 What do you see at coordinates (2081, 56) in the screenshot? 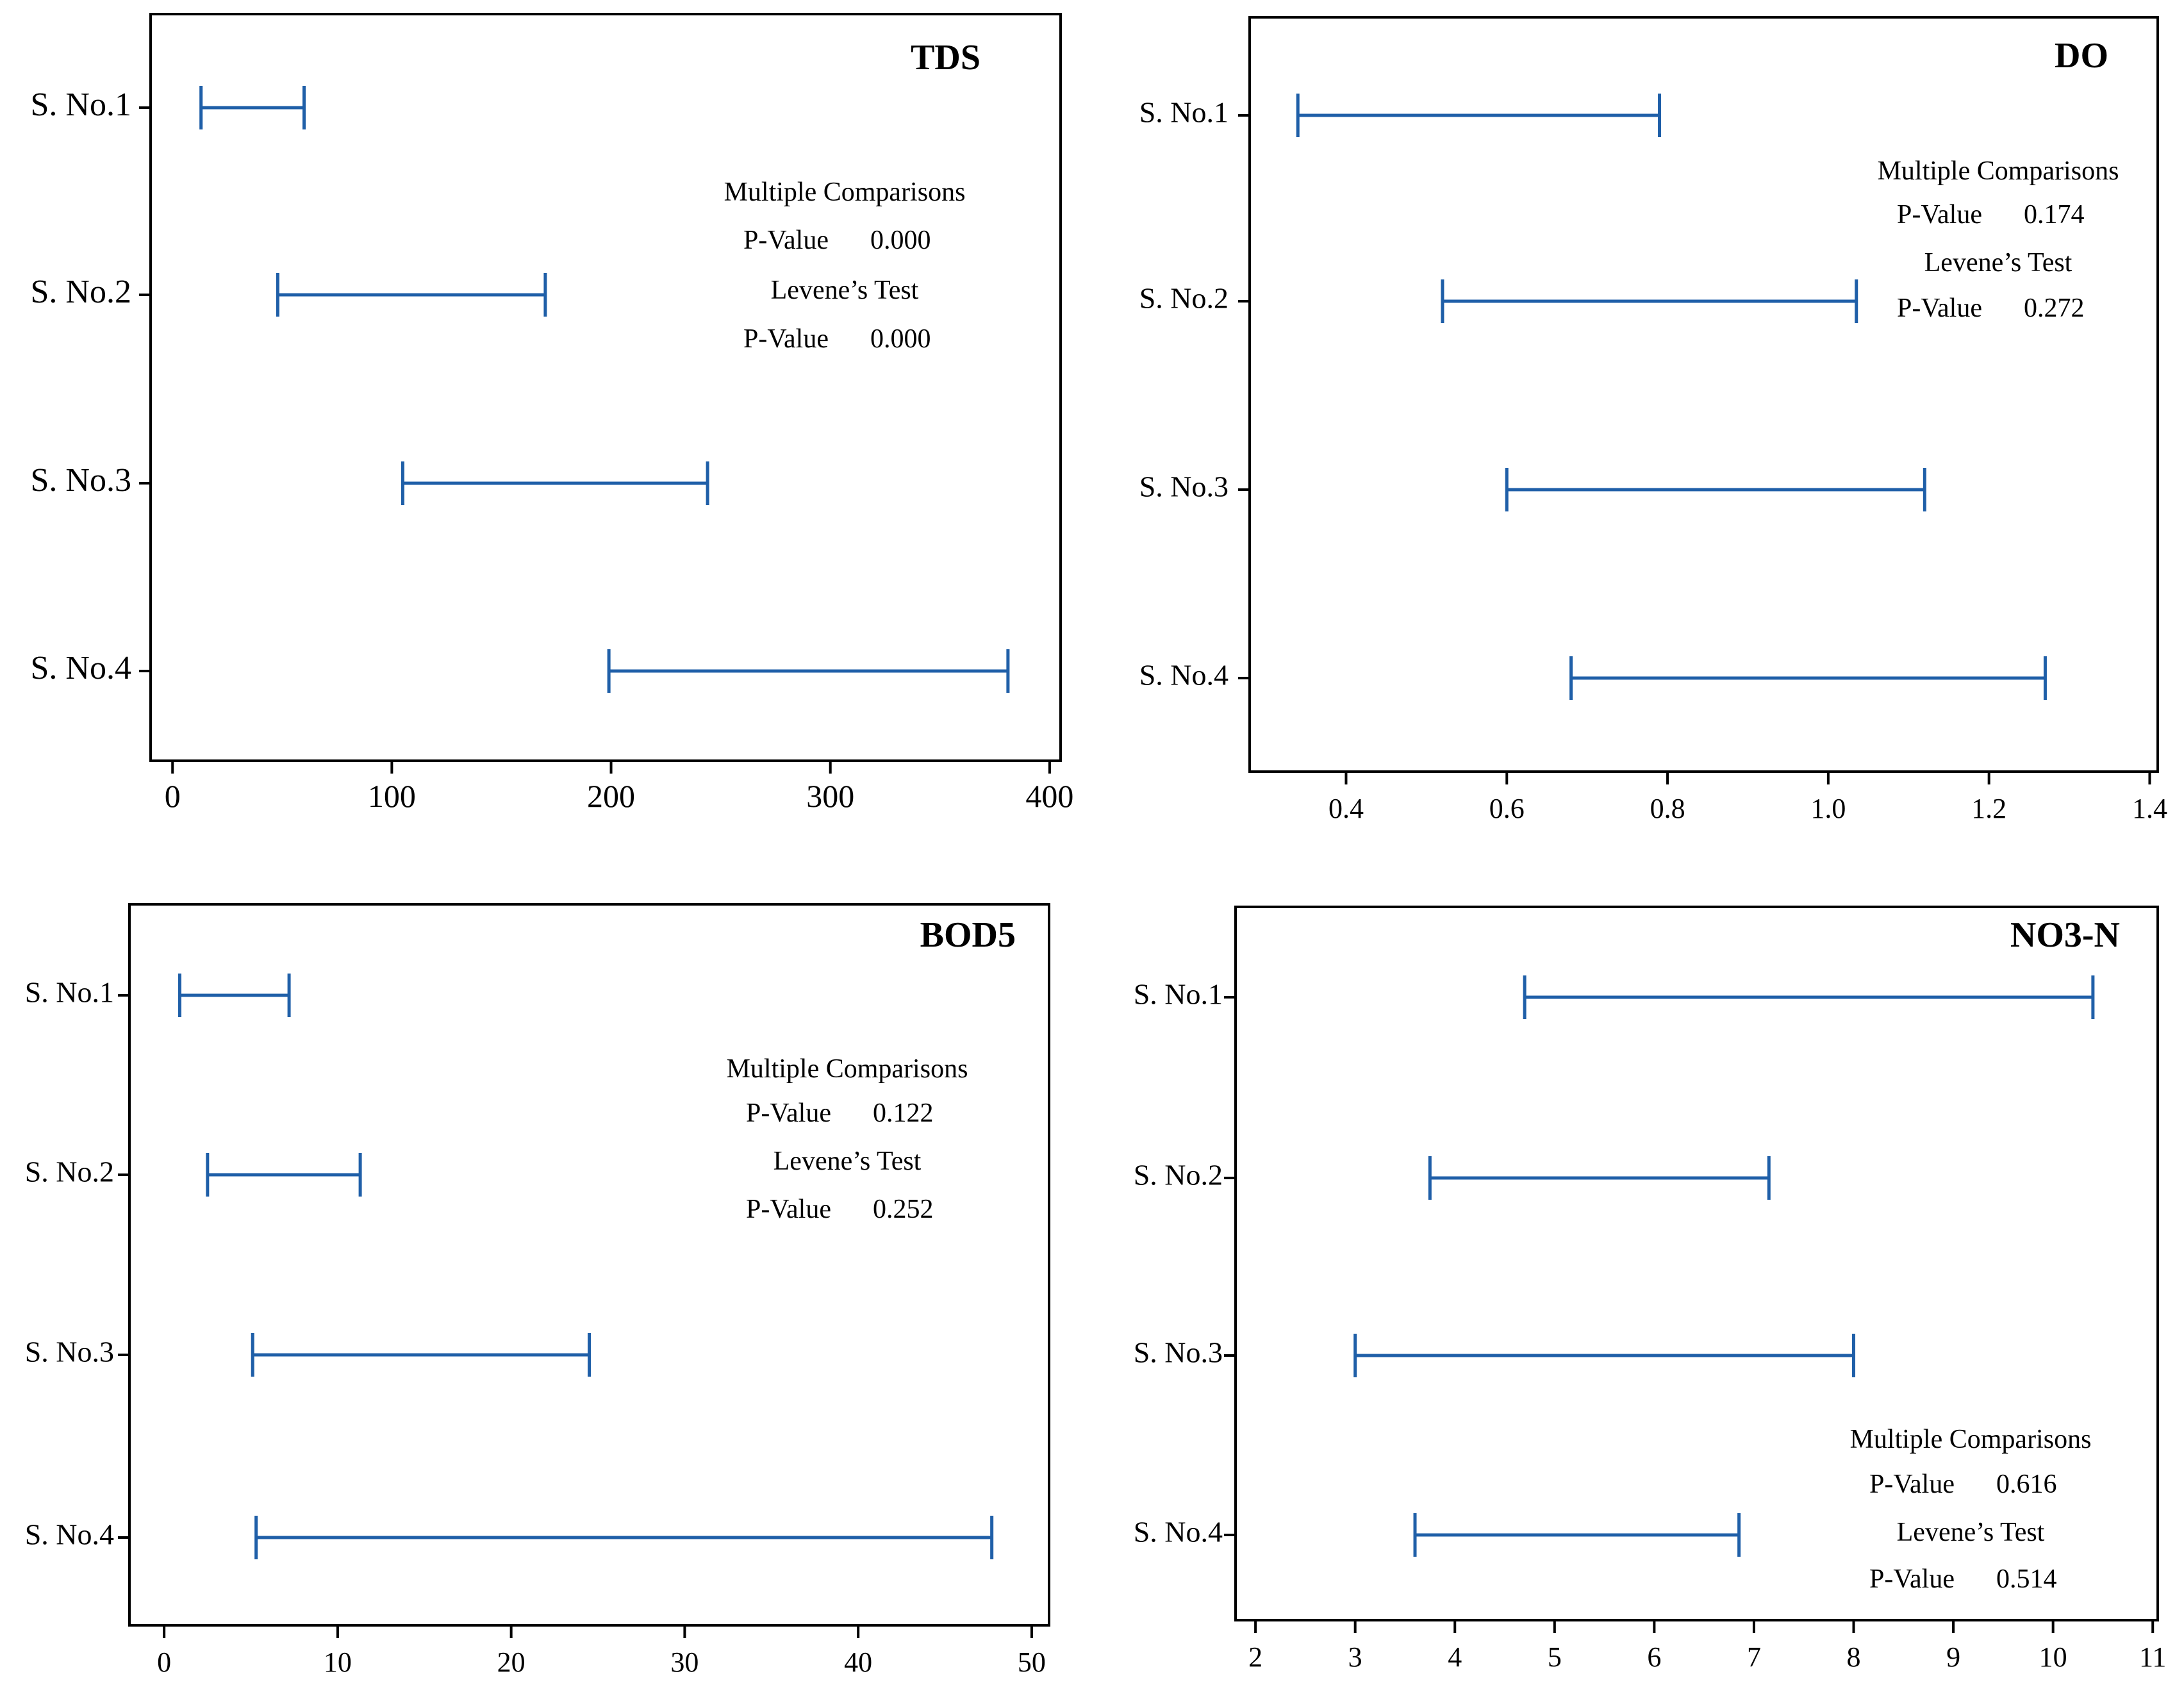
I see `chart-title: DO` at bounding box center [2081, 56].